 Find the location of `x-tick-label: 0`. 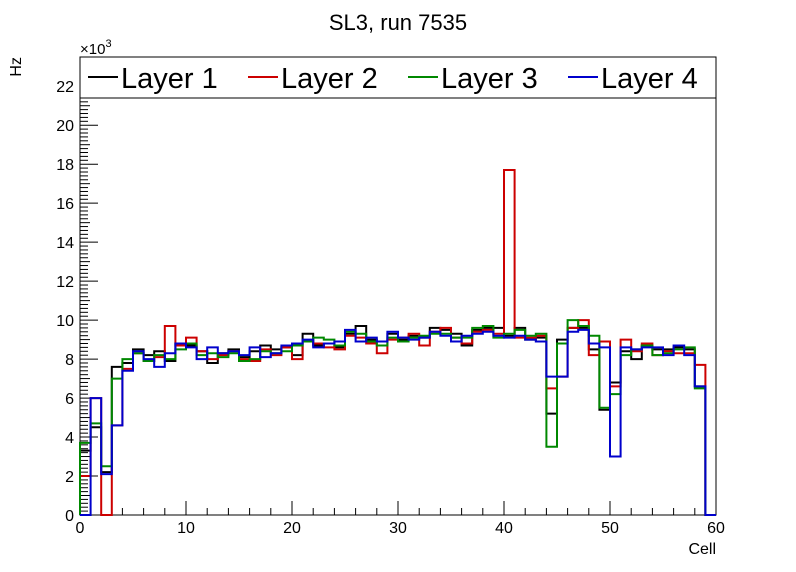

x-tick-label: 0 is located at coordinates (80, 528).